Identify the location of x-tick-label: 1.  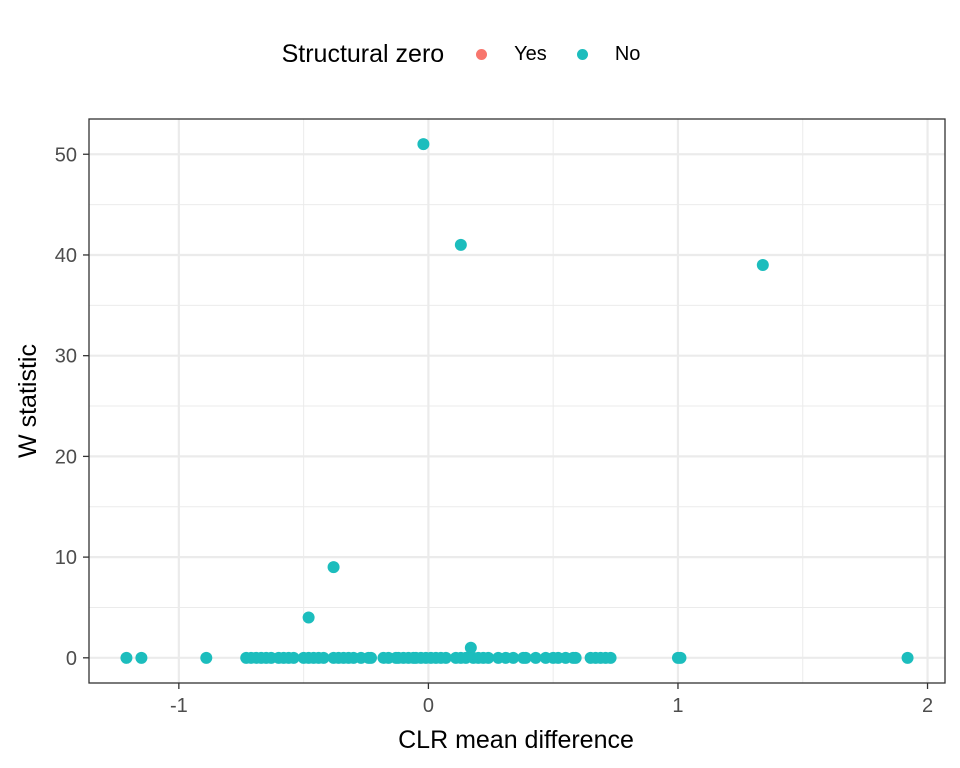
(677, 706).